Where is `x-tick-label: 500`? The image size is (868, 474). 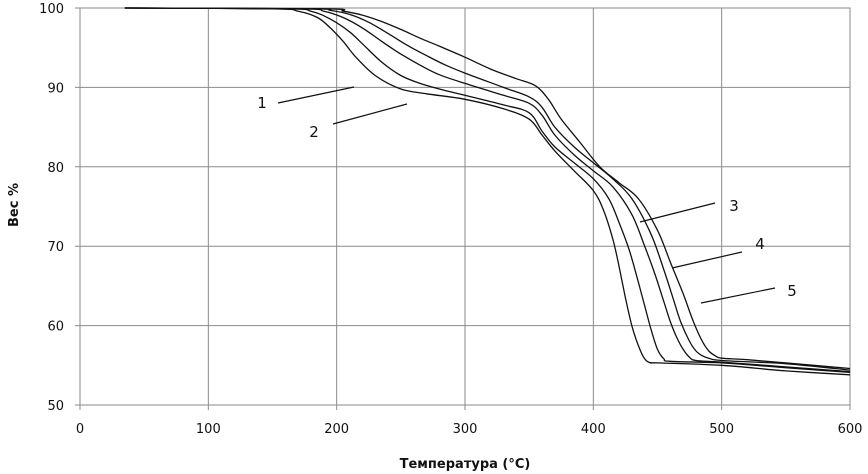
x-tick-label: 500 is located at coordinates (721, 429).